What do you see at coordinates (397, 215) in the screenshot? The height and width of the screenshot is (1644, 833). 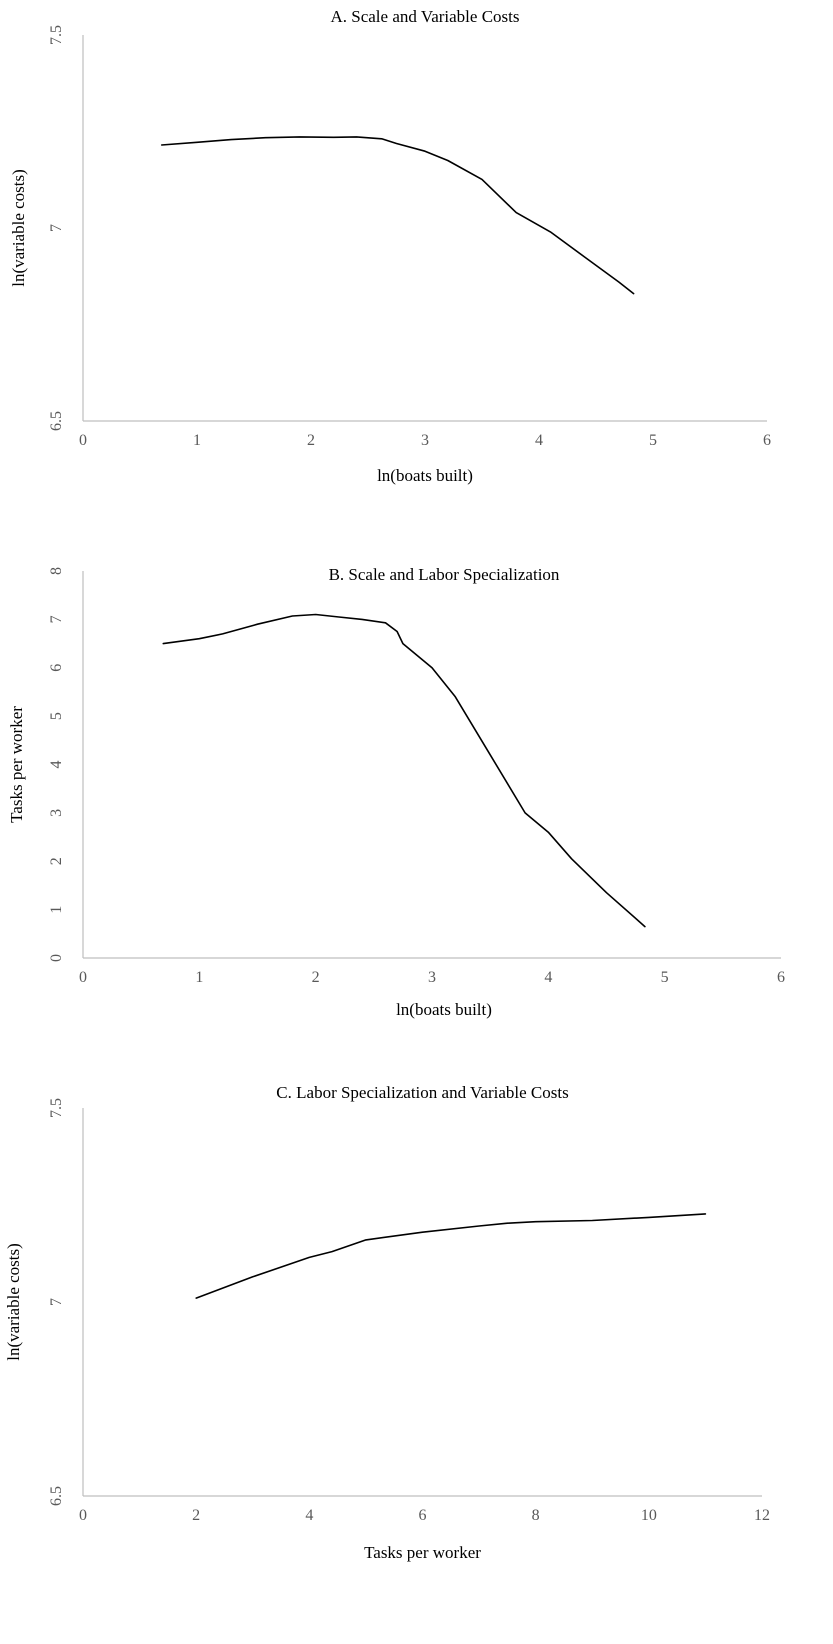 I see `series-line-a` at bounding box center [397, 215].